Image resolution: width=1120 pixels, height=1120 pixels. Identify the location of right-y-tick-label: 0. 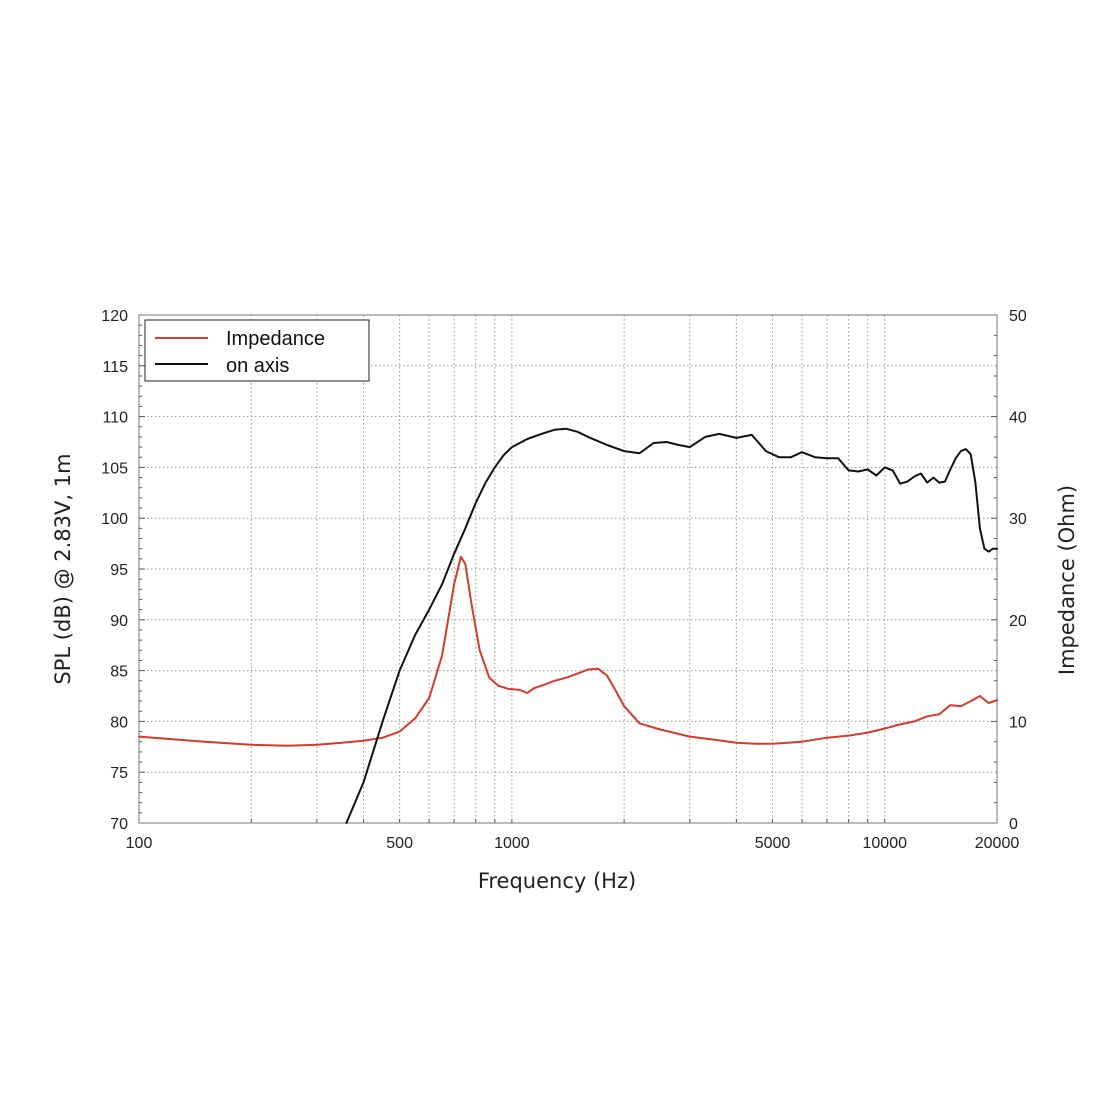
(1013, 824).